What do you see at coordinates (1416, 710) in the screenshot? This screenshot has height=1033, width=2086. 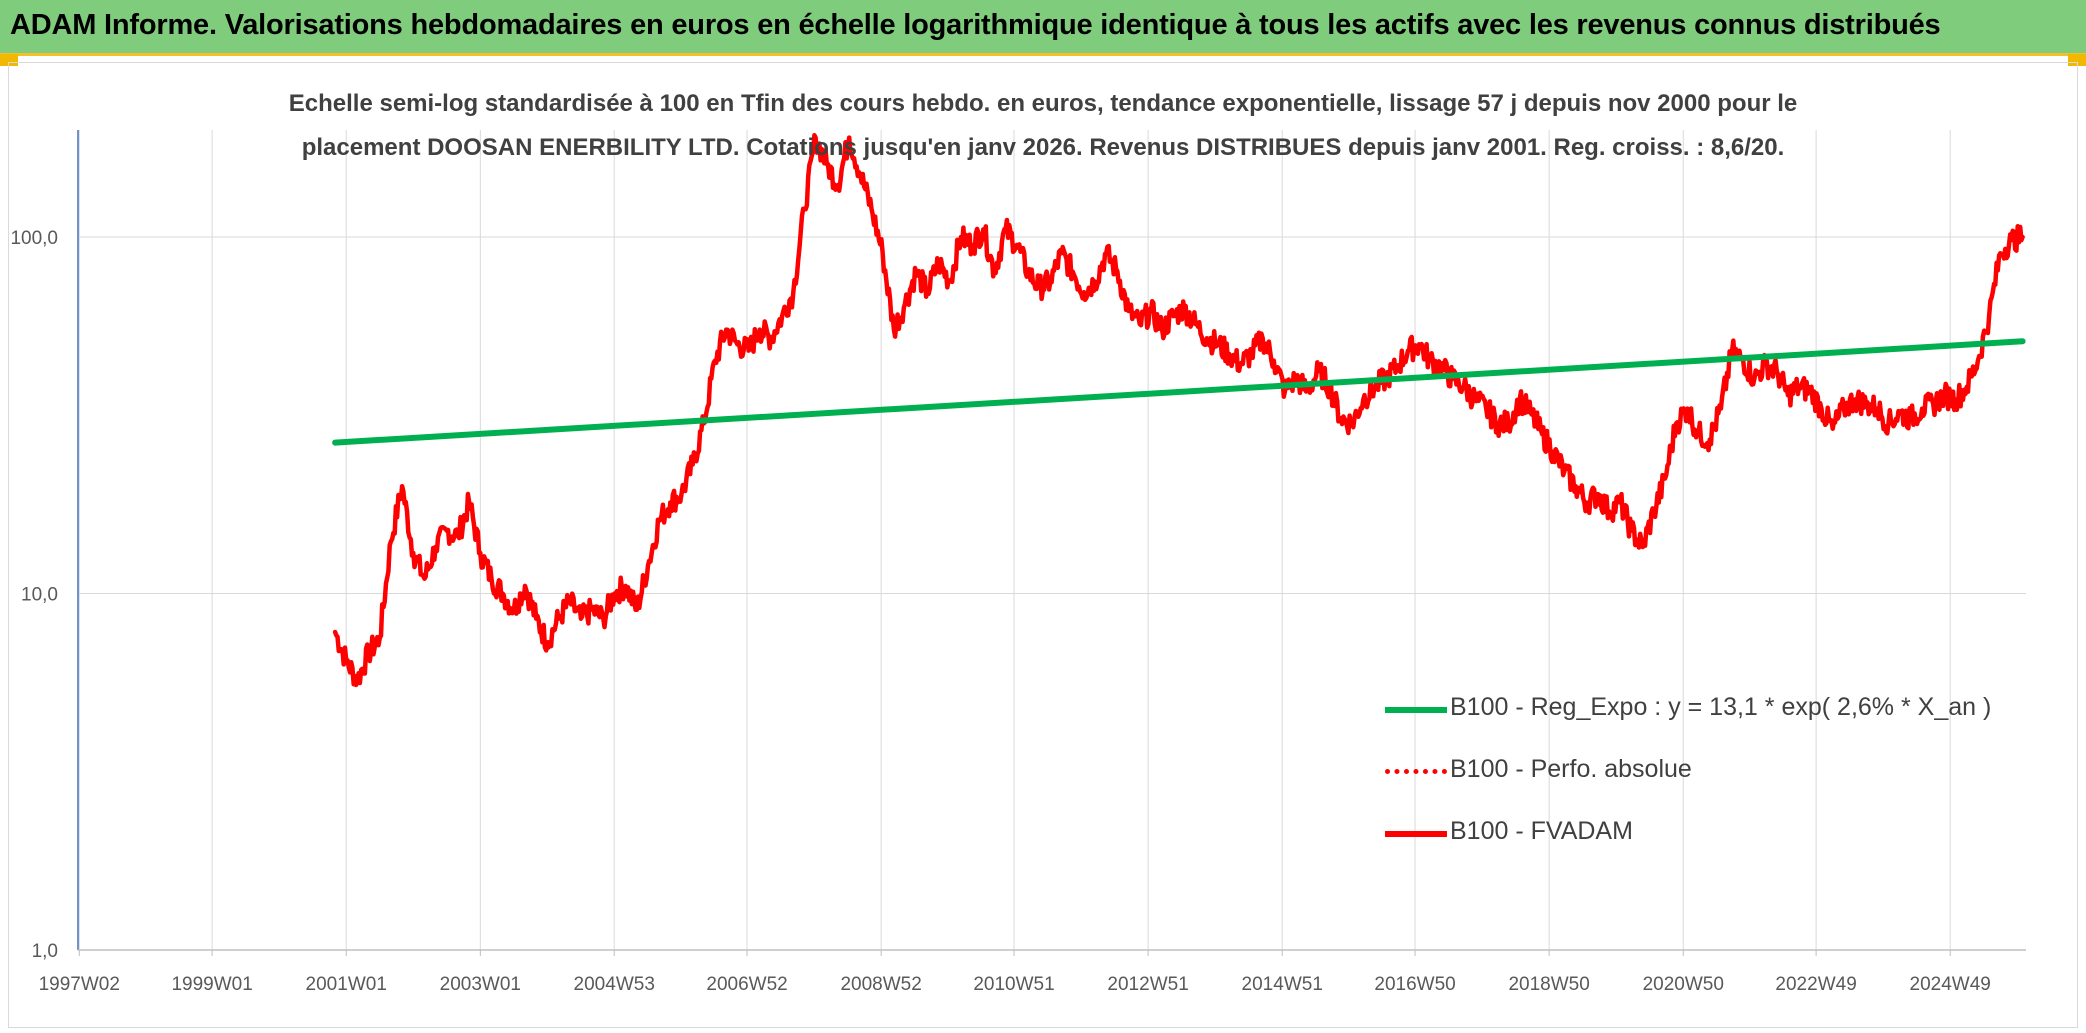 I see `legend-swatch-regression` at bounding box center [1416, 710].